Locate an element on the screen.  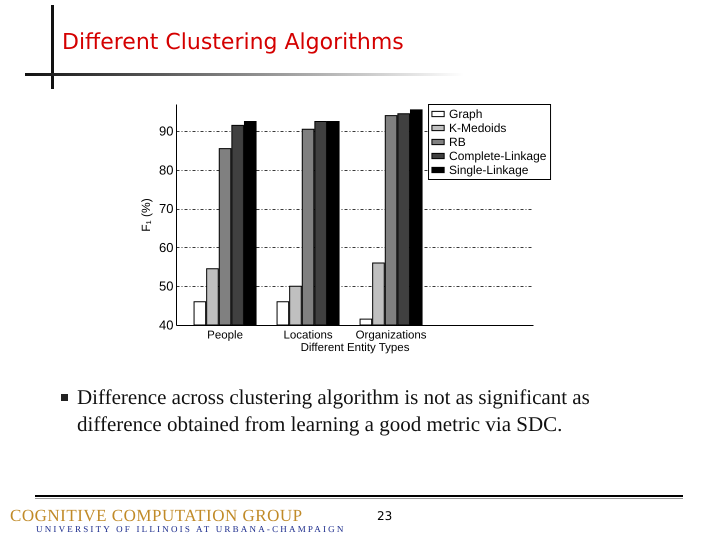
y-tick-label: 70 is located at coordinates (166, 208).